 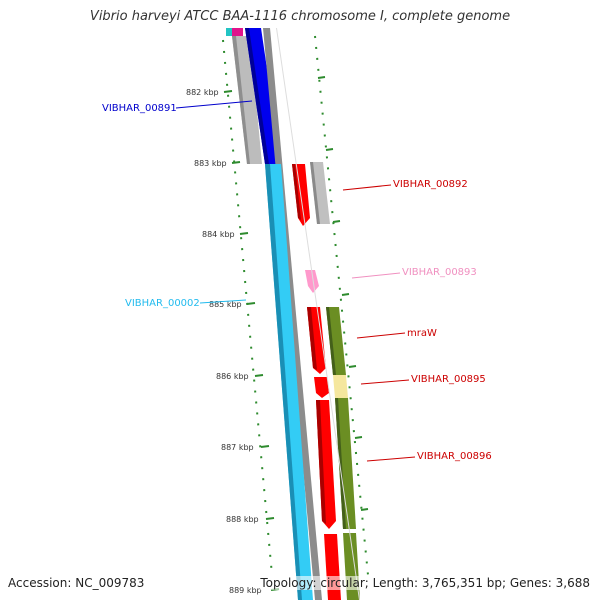 What do you see at coordinates (237, 32) in the screenshot?
I see `magenta-feature-stub` at bounding box center [237, 32].